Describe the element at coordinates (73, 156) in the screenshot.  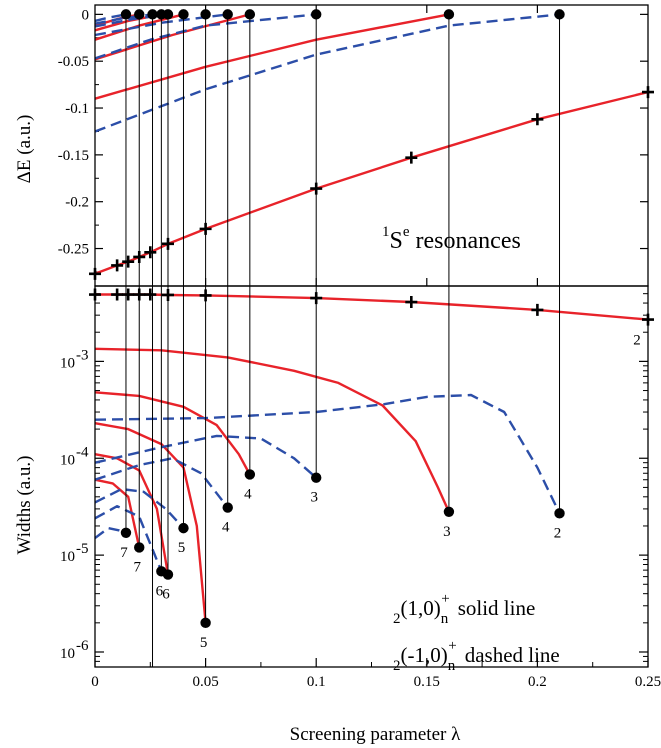
I see `top-y-tick-label: -0.15` at that location.